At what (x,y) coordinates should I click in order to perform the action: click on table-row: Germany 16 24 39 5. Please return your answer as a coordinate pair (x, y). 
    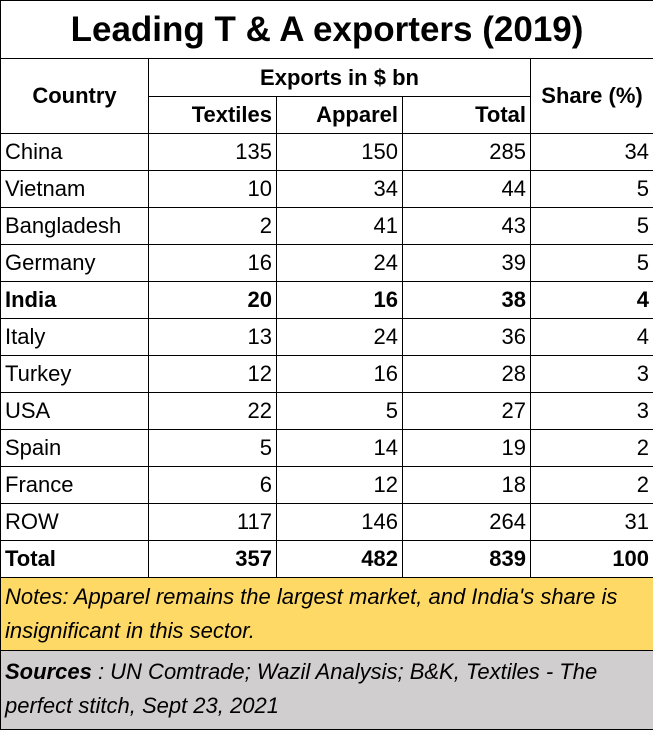
    Looking at the image, I should click on (326, 263).